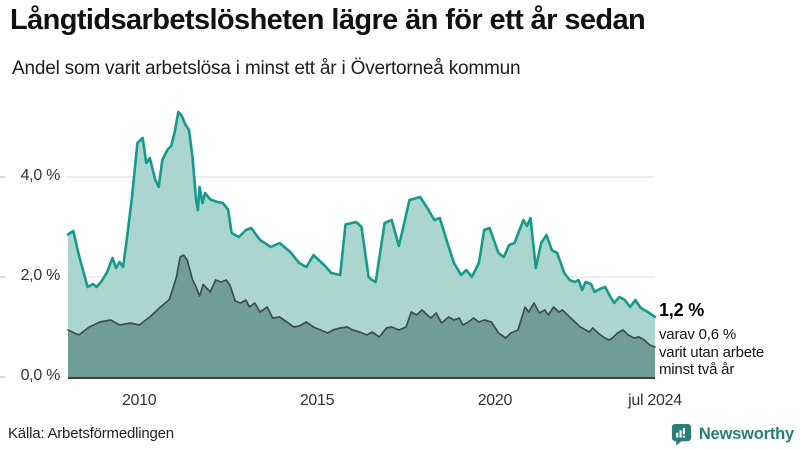  I want to click on annotation-line-2: varit utan arbete, so click(711, 352).